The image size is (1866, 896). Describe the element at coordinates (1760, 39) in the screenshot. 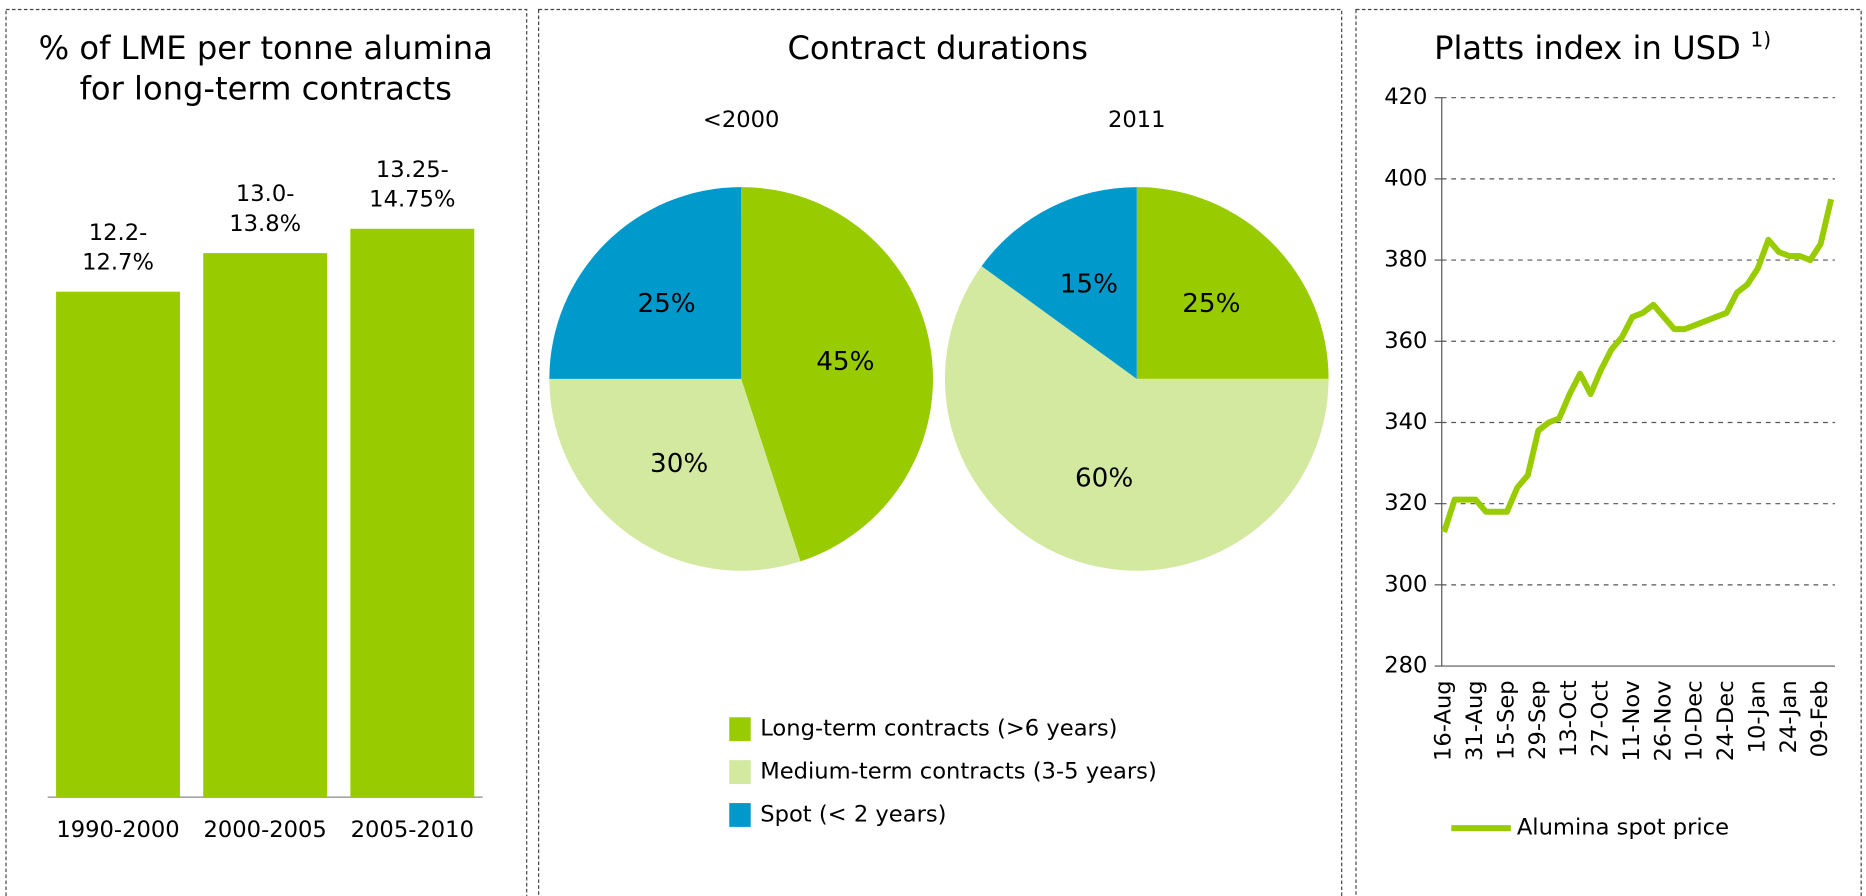

I see `title-note: 1)` at that location.